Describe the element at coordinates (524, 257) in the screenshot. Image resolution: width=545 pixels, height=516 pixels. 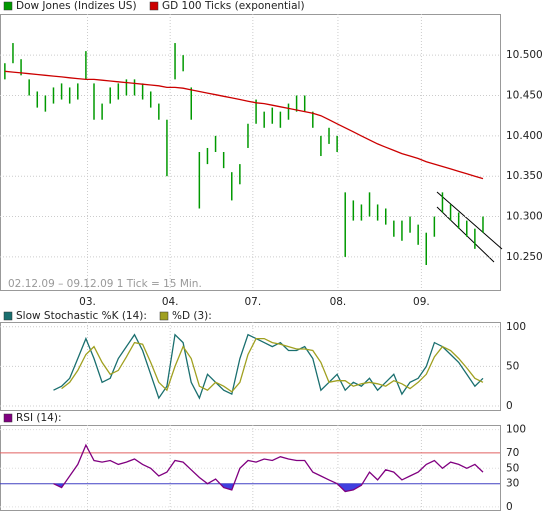
I see `y-tick-label: 10.250` at that location.